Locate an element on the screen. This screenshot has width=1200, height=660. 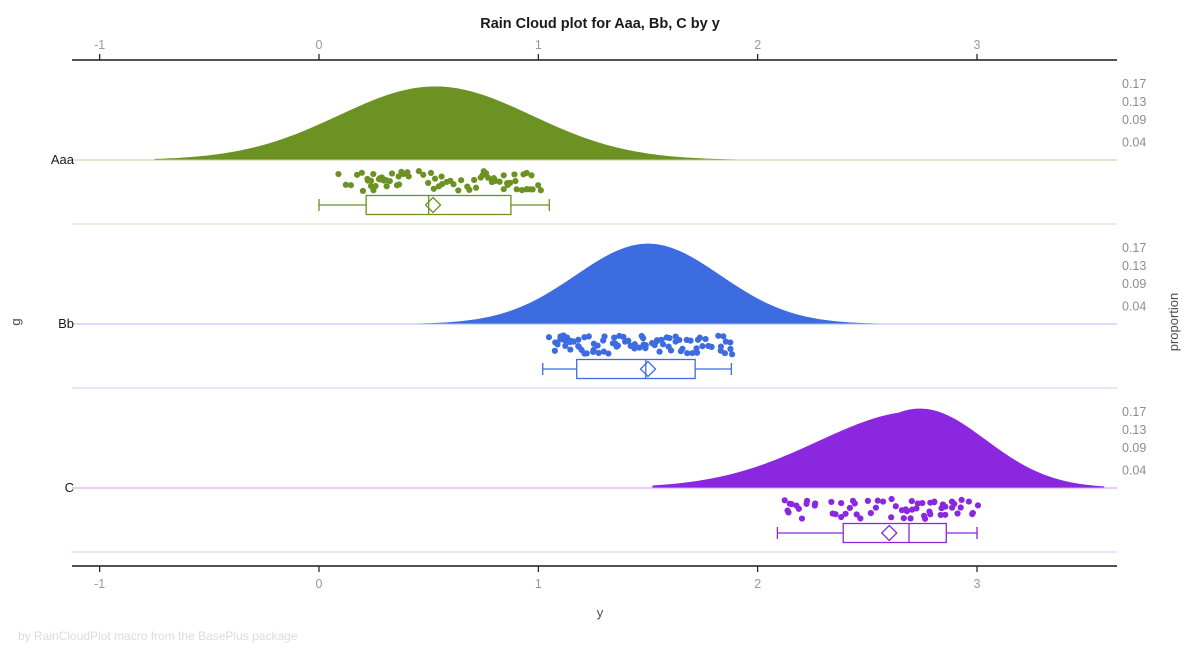
box-plot is located at coordinates (434, 205).